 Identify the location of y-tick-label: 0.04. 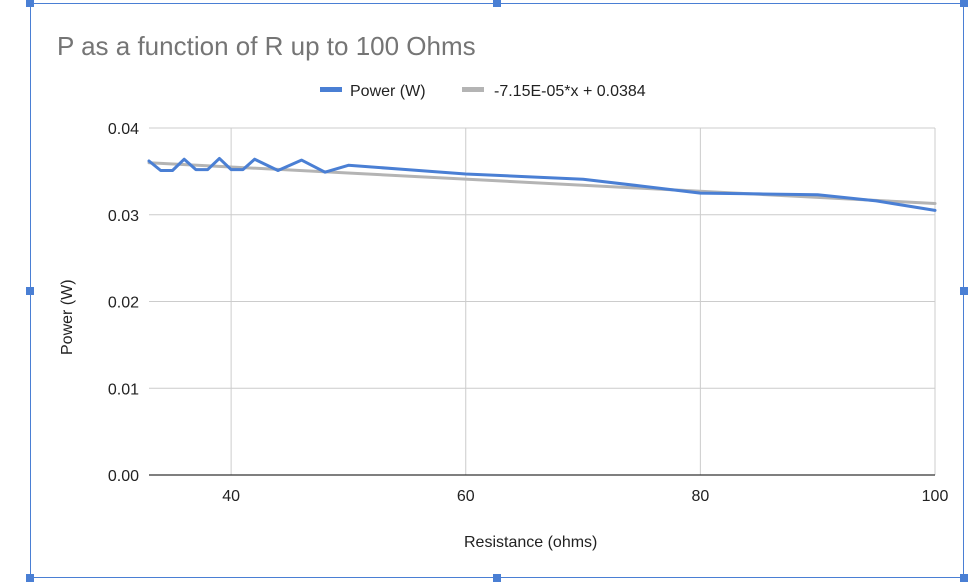
(123, 129).